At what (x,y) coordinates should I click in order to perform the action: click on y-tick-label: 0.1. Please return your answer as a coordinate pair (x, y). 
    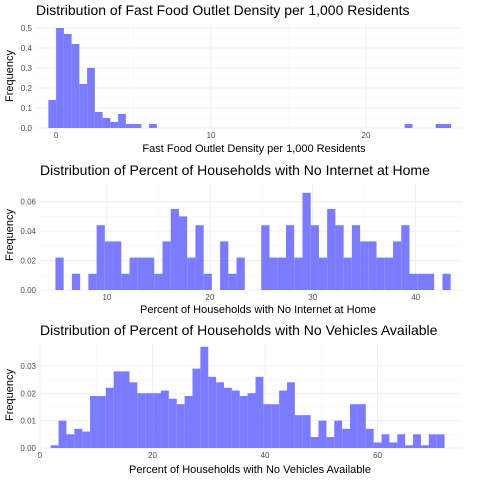
    Looking at the image, I should click on (27, 108).